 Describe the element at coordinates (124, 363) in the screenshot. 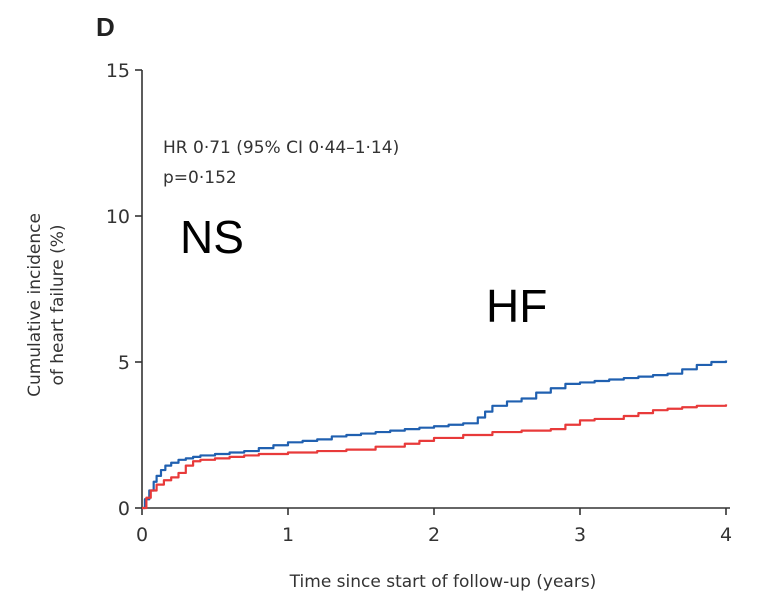

I see `y-tick-label: 5` at that location.